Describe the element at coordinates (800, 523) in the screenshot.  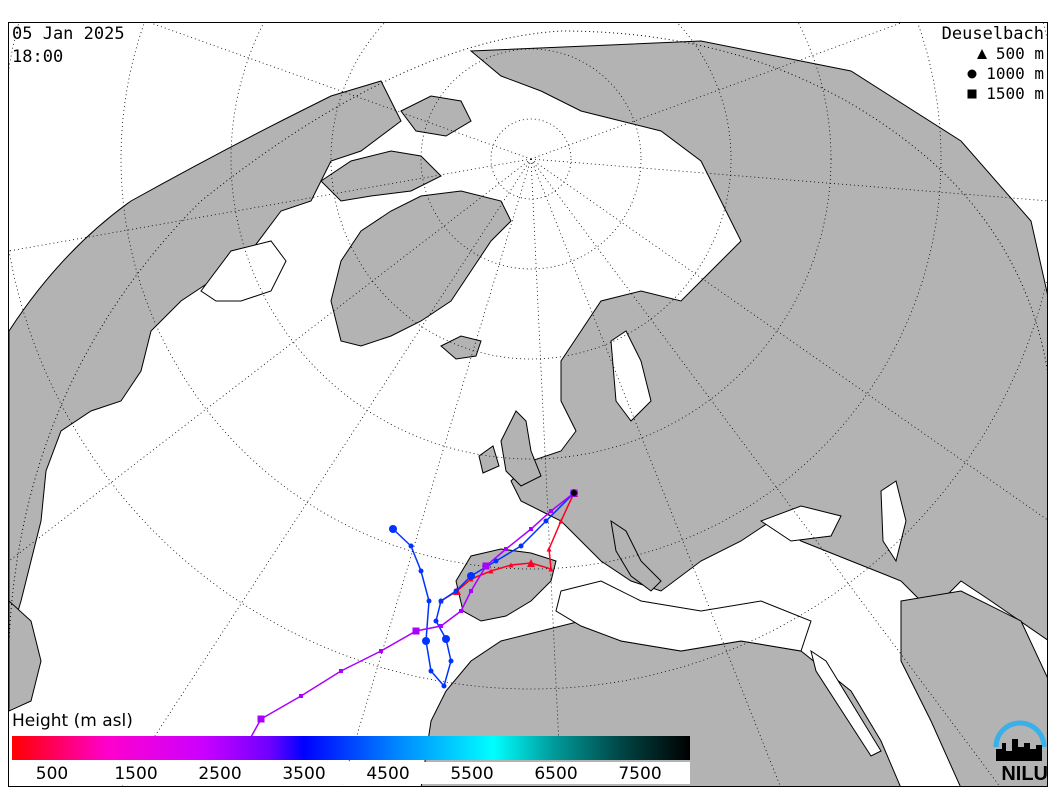
I see `black-sea` at that location.